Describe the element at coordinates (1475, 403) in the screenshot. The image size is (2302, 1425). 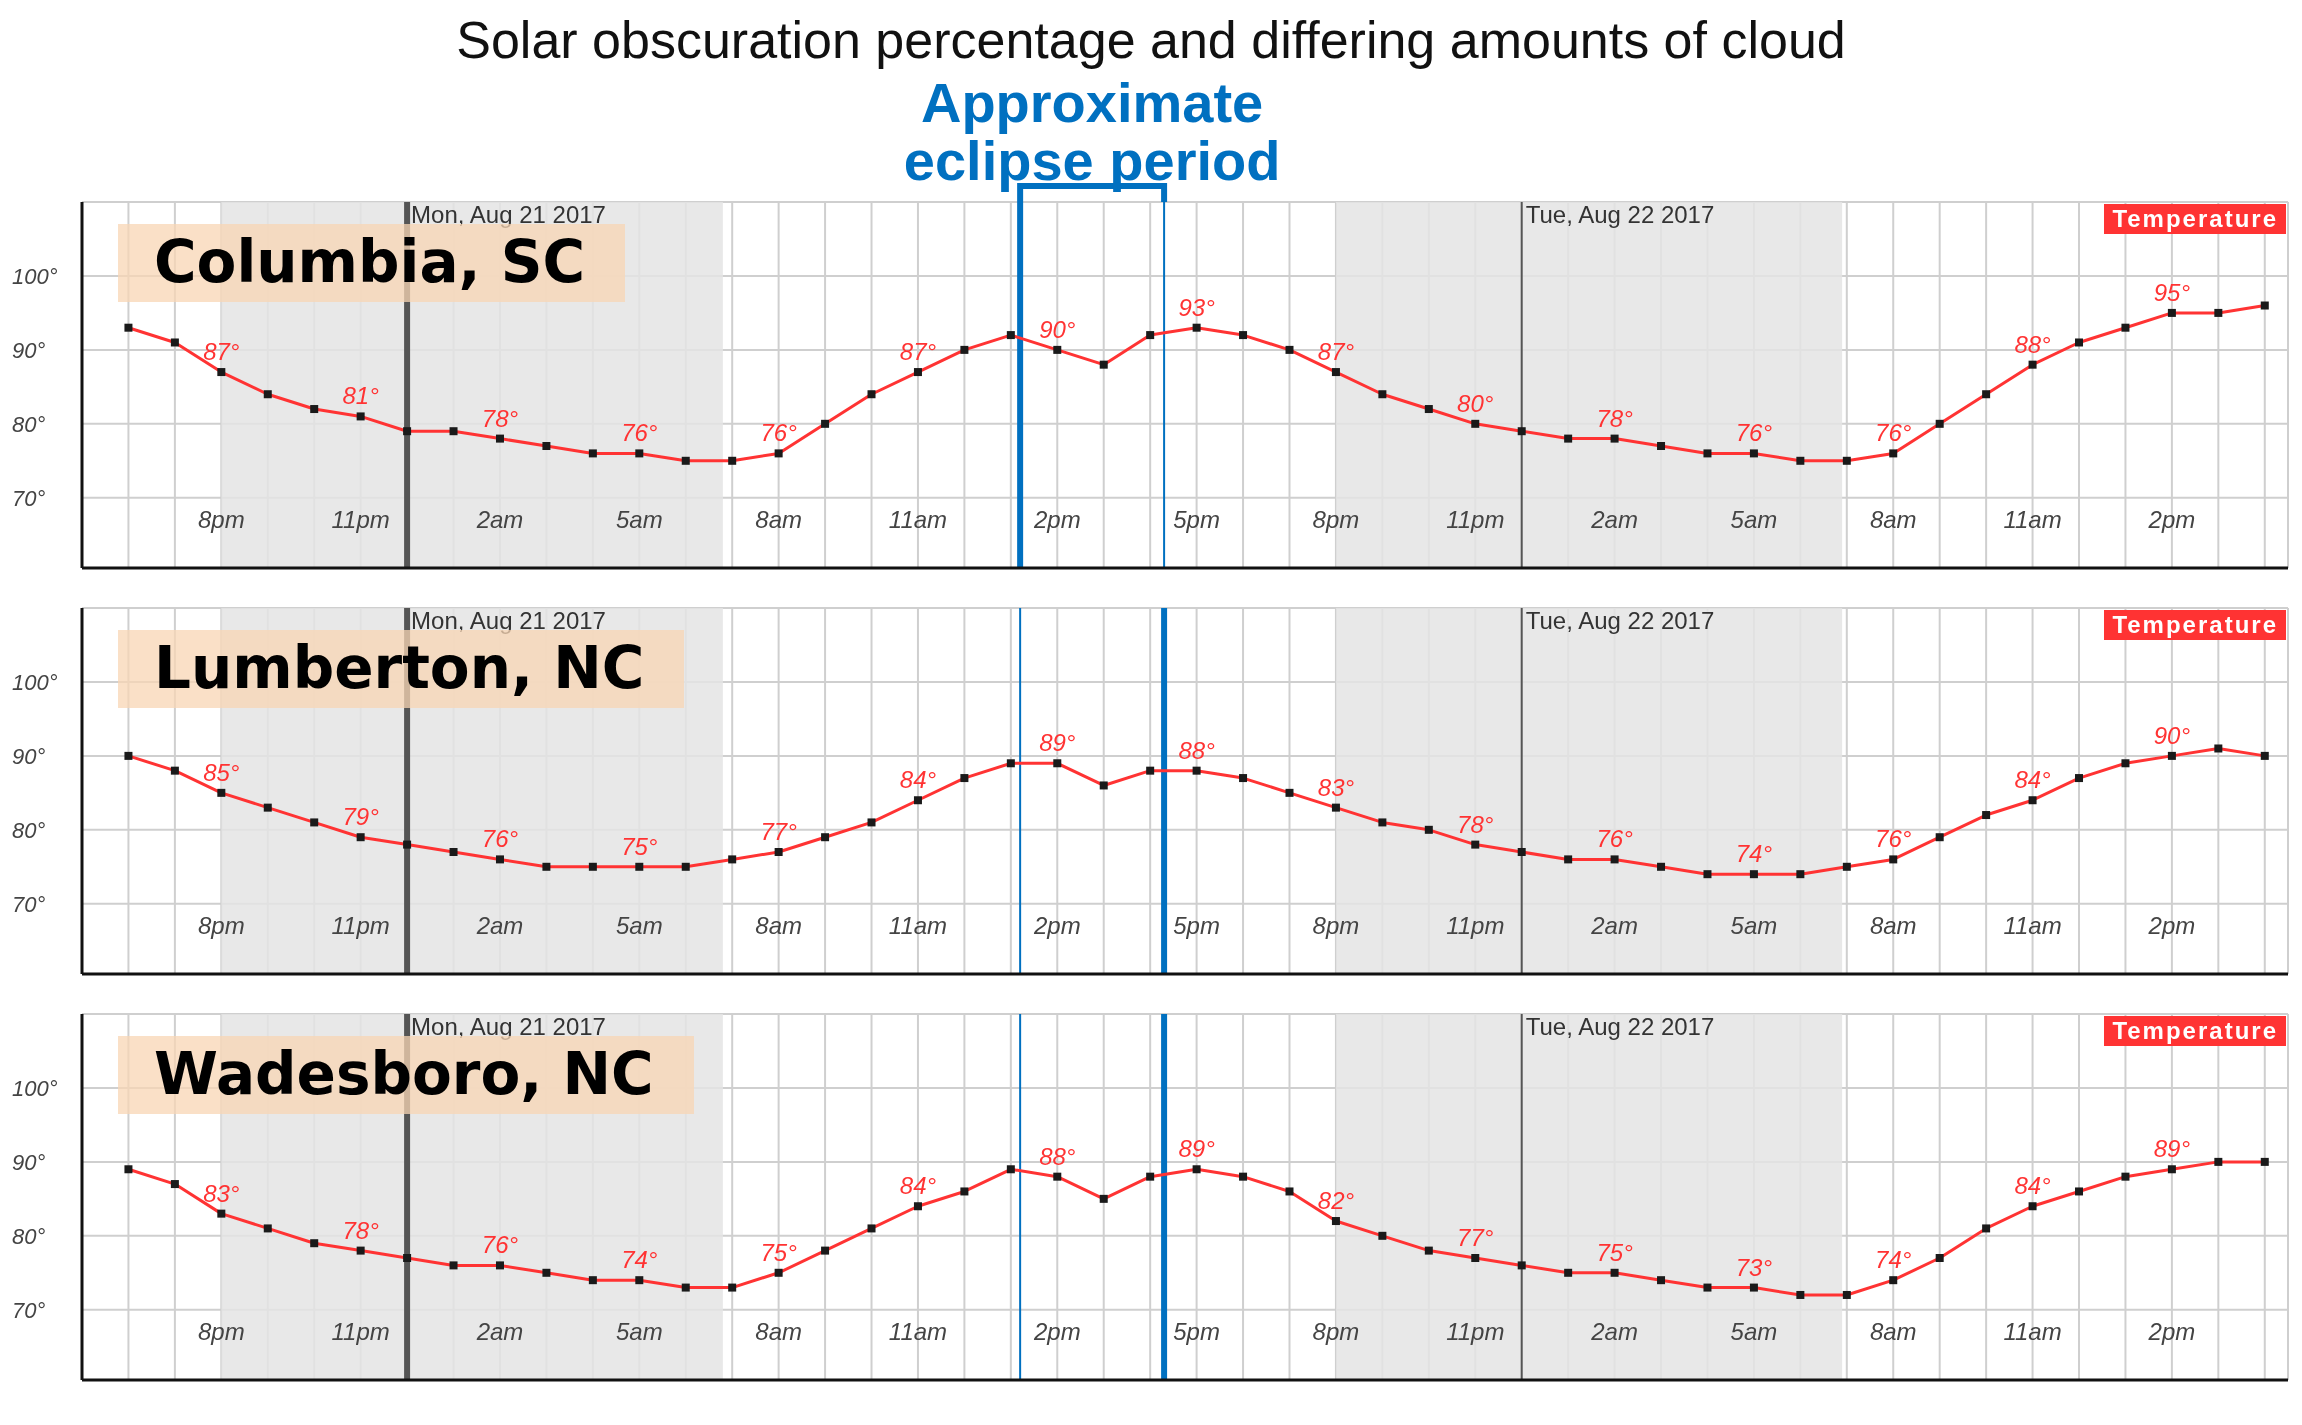
I see `data-label: 80°` at that location.